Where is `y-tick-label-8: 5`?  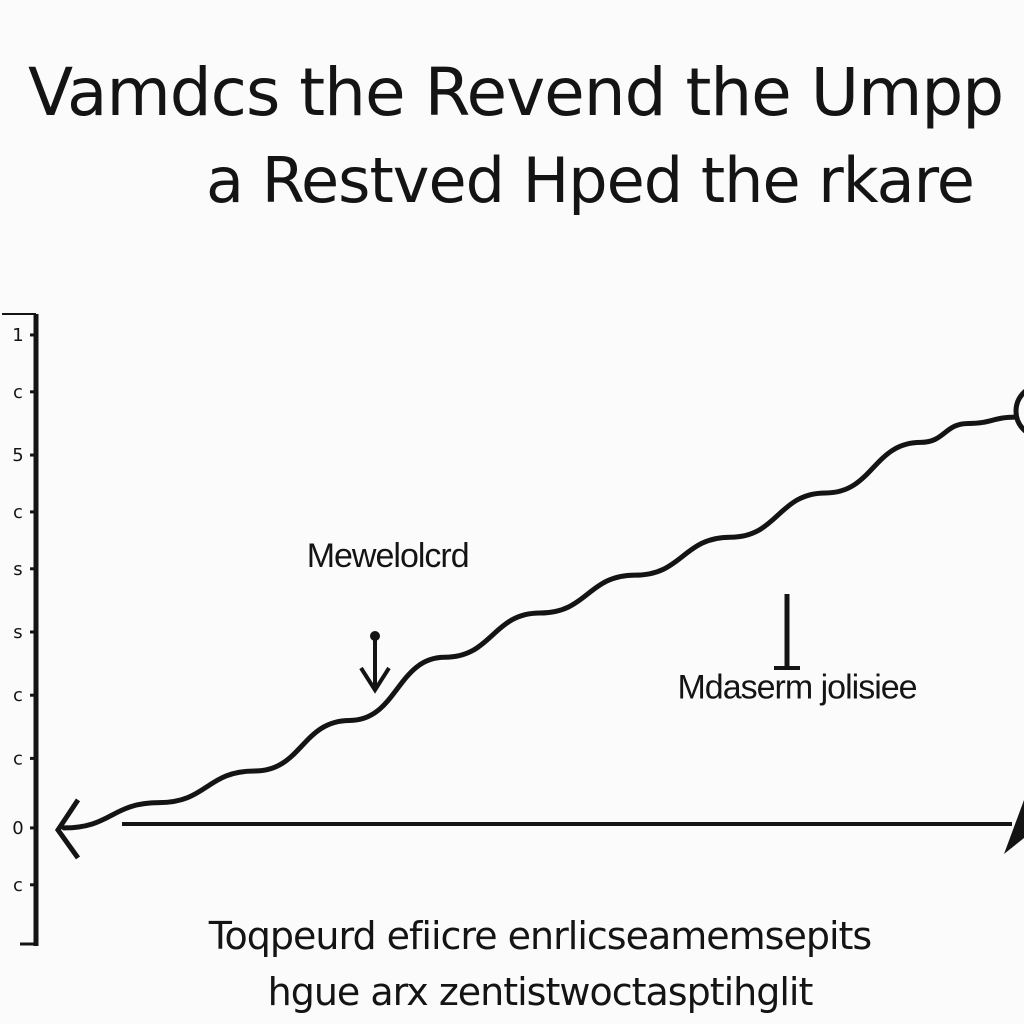 y-tick-label-8: 5 is located at coordinates (17, 455).